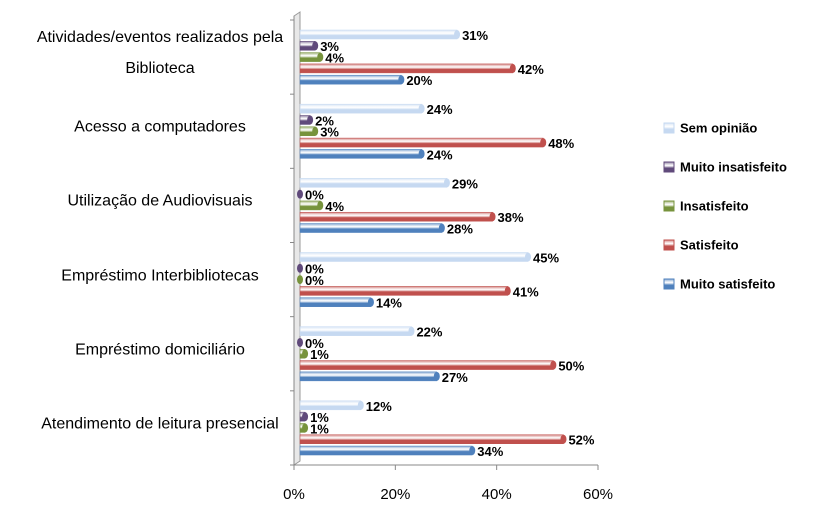 The height and width of the screenshot is (505, 832). I want to click on data-label: 22%, so click(429, 332).